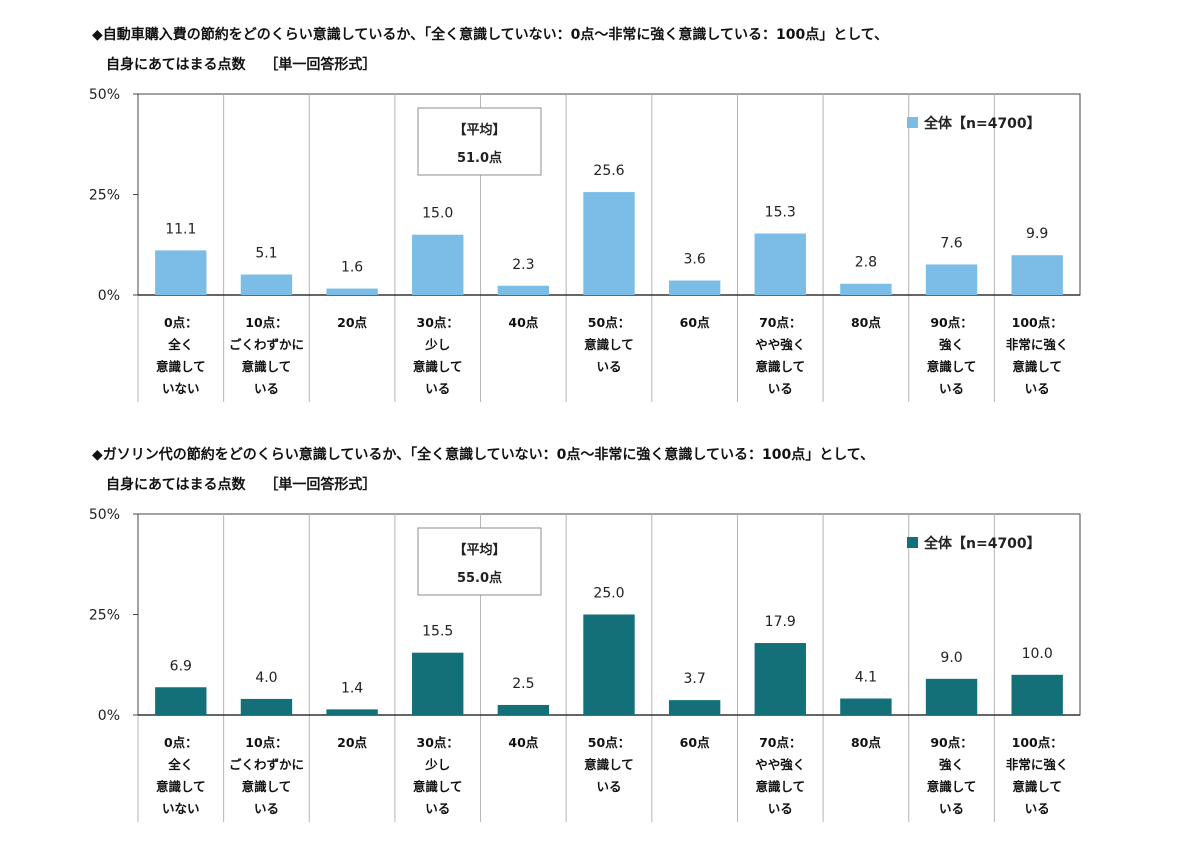  What do you see at coordinates (438, 742) in the screenshot?
I see `category-label-line: 30点：` at bounding box center [438, 742].